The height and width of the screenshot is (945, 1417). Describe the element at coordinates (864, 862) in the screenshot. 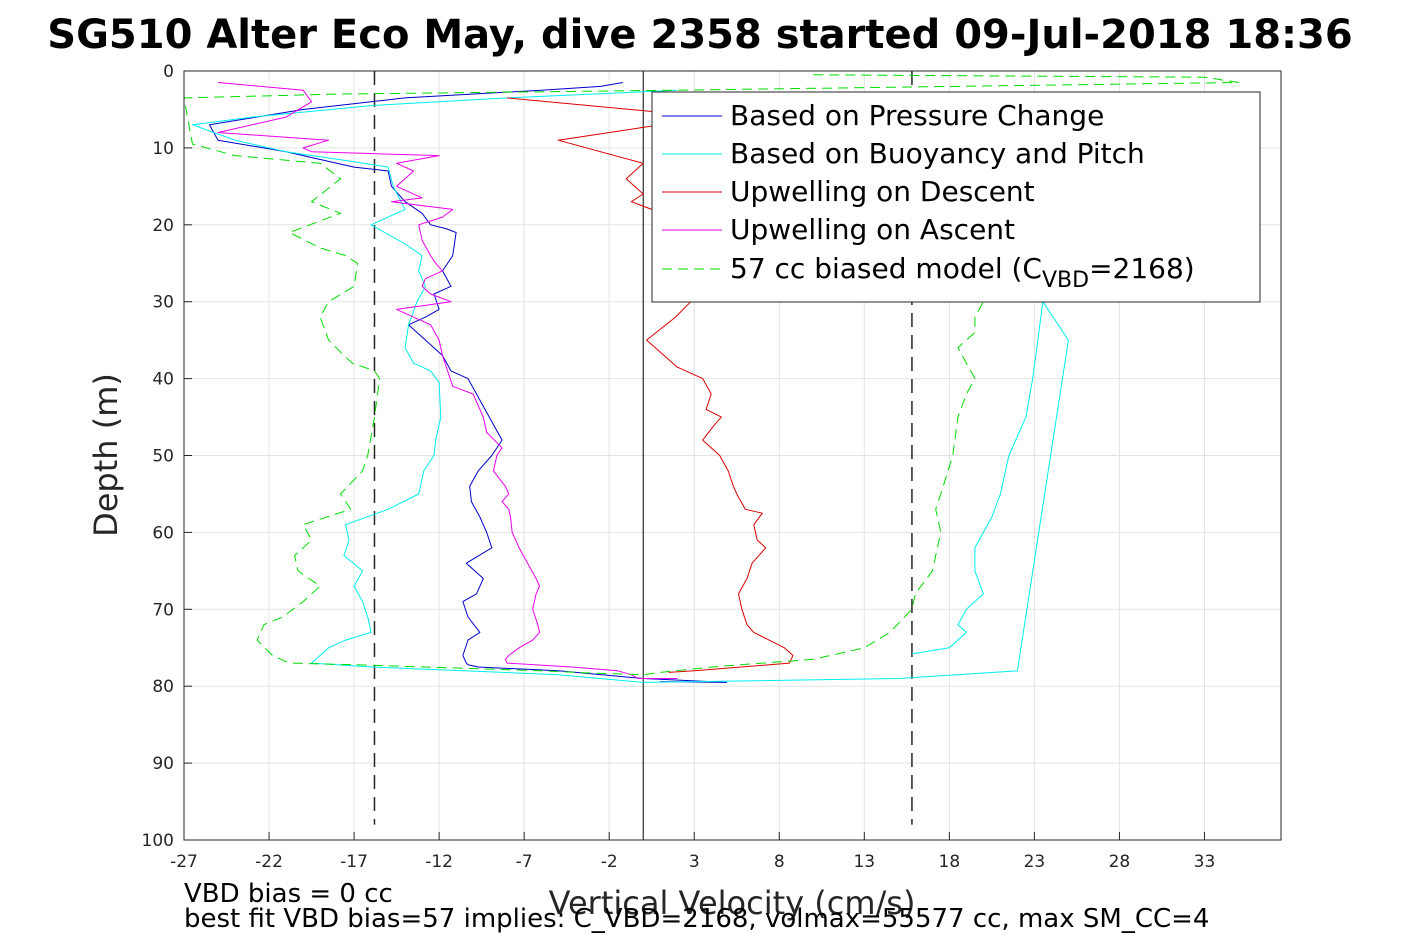

I see `x-tick-label: 13` at that location.